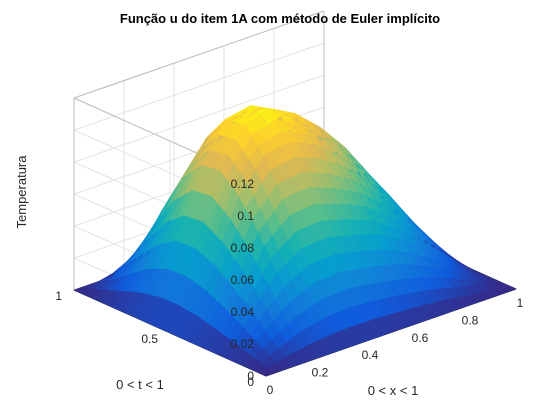  Describe the element at coordinates (250, 382) in the screenshot. I see `t-tick-label: 0` at that location.